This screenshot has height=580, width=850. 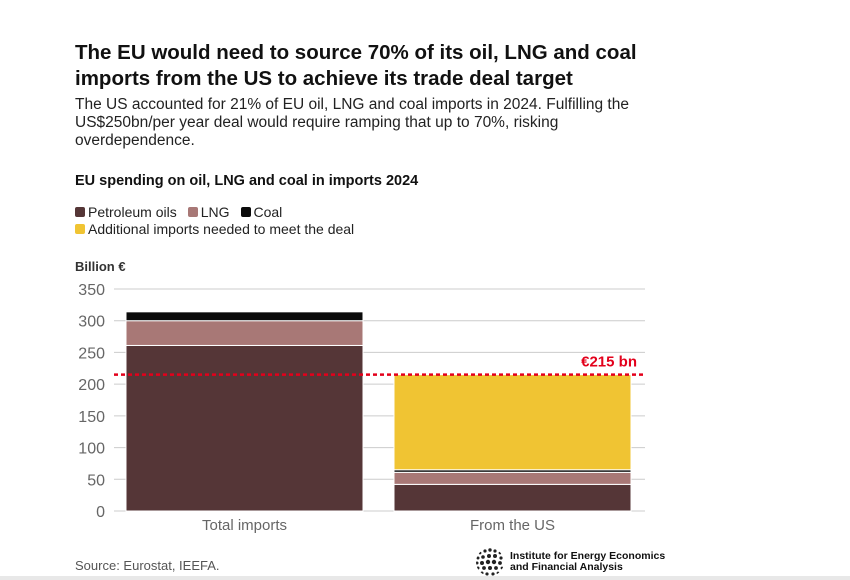 What do you see at coordinates (80, 211) in the screenshot?
I see `legend-swatch-petroleum` at bounding box center [80, 211].